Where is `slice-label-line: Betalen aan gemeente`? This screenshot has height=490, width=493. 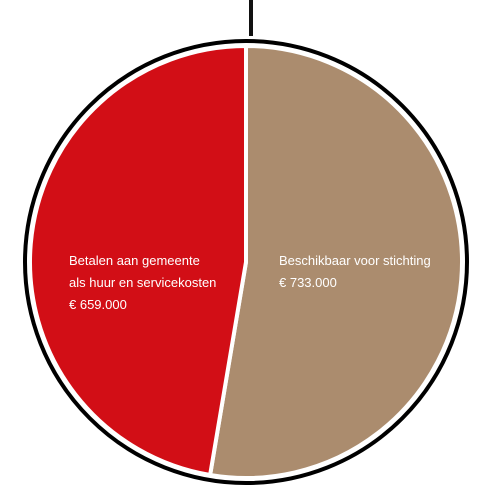
slice-label-line: Betalen aan gemeente is located at coordinates (134, 260).